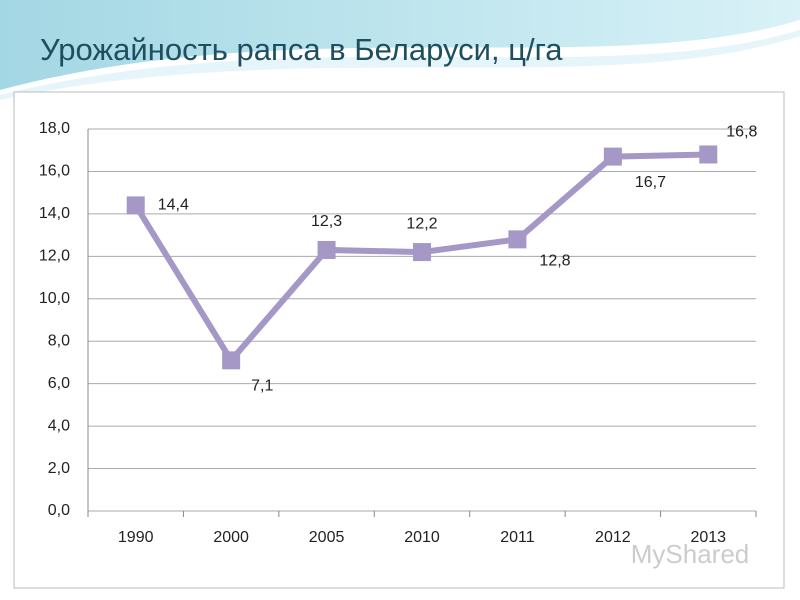 The image size is (800, 600). Describe the element at coordinates (327, 537) in the screenshot. I see `x-tick-label: 2005` at that location.